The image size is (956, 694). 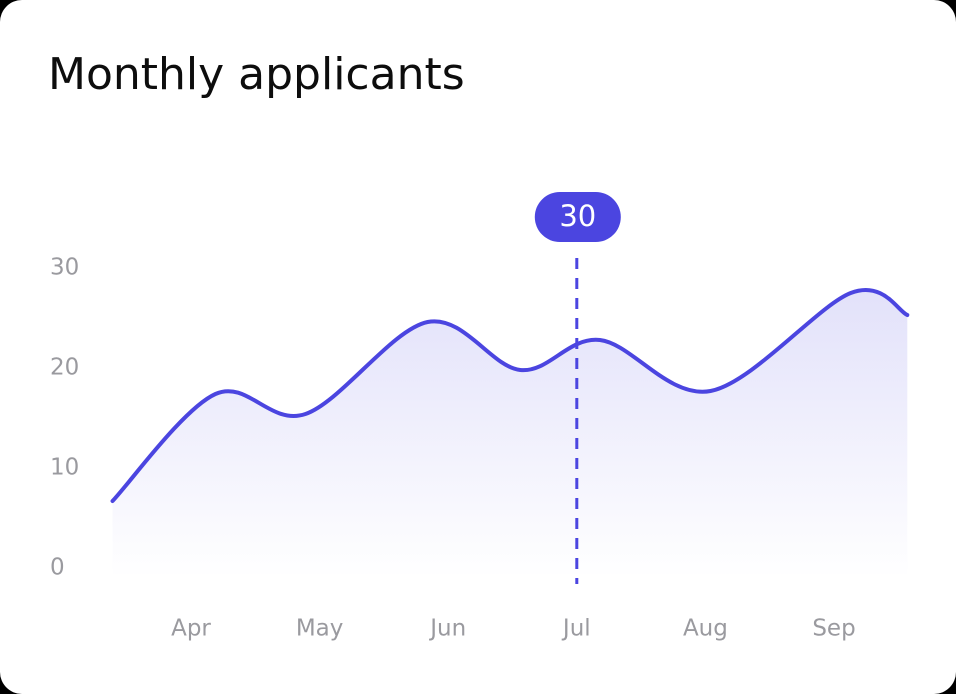 I want to click on tooltip, so click(x=577, y=217).